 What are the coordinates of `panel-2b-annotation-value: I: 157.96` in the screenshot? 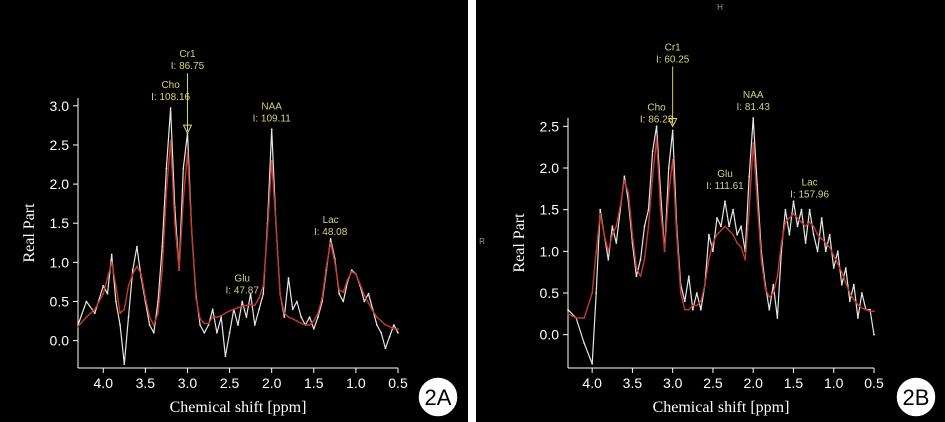 It's located at (809, 195).